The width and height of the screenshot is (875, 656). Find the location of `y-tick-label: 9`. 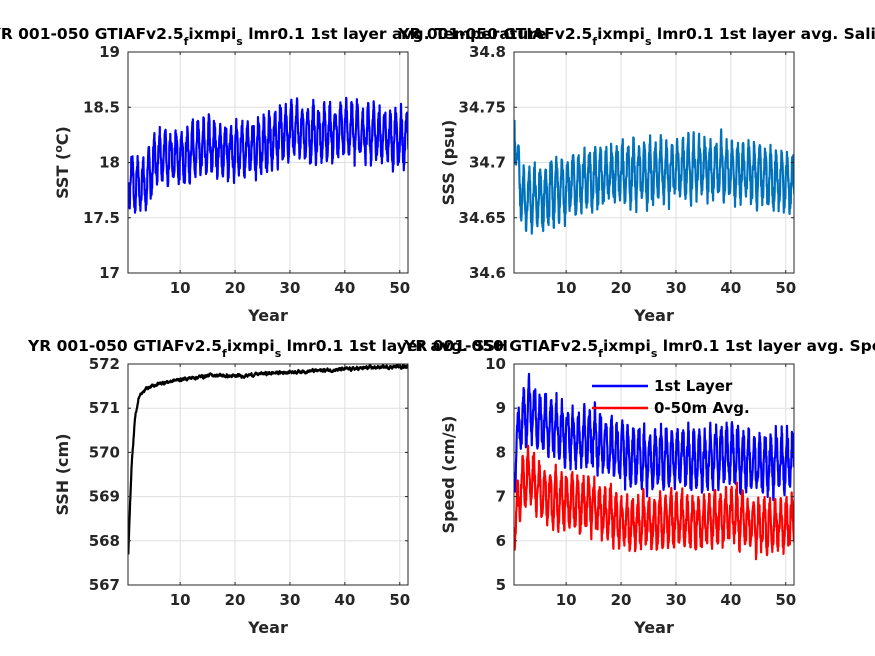

y-tick-label: 9 is located at coordinates (501, 408).